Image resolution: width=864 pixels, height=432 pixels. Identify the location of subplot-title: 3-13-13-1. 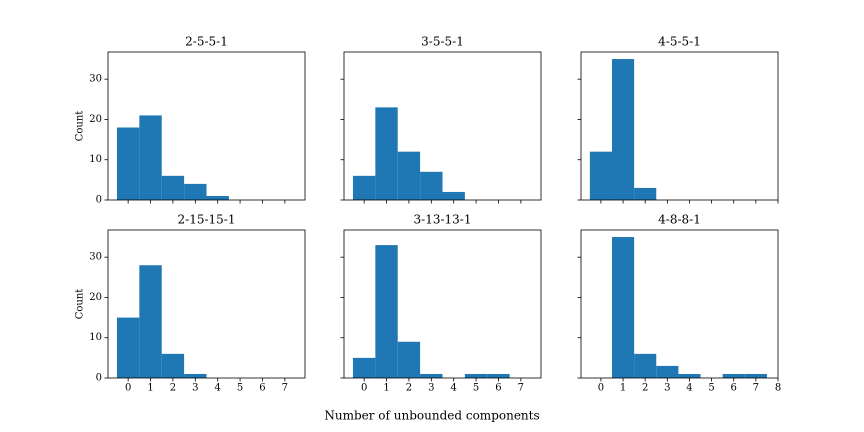
(443, 220).